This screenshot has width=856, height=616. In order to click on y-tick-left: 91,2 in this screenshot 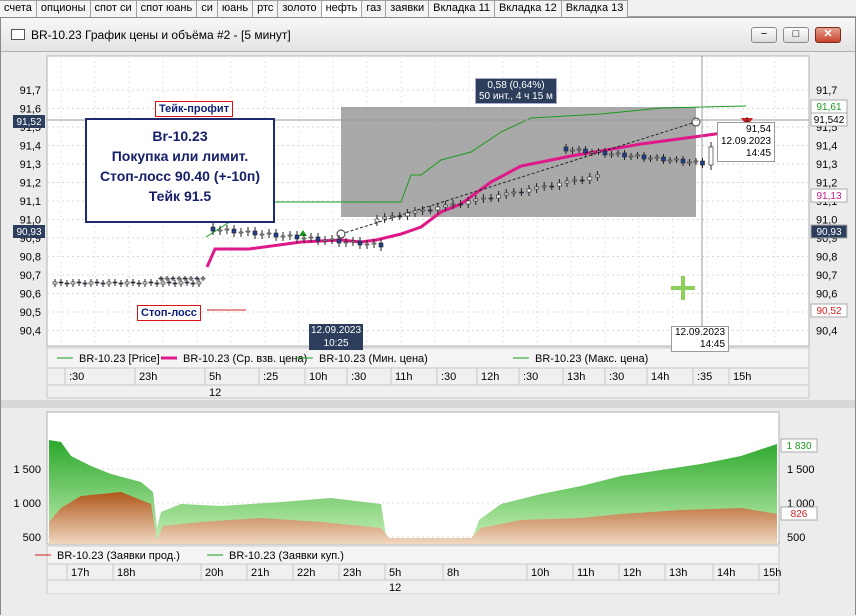, I will do `click(30, 184)`.